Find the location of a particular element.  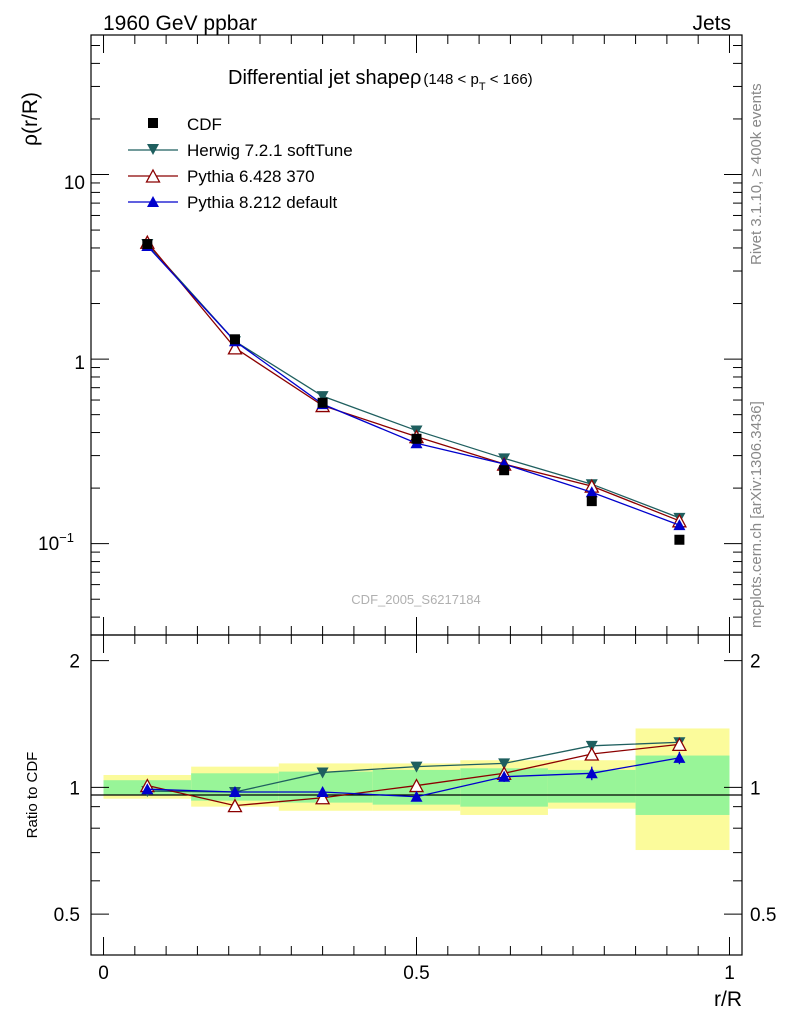

ytick-label-10: 10 is located at coordinates (74, 183).